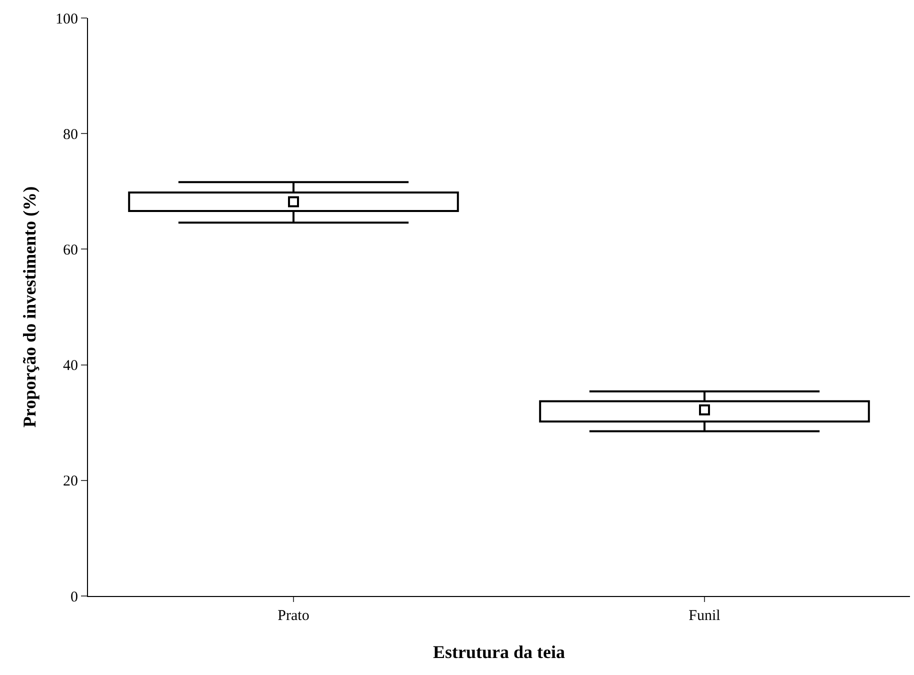 This screenshot has width=914, height=675. I want to click on x-axis-title: Estrutura da teia, so click(499, 652).